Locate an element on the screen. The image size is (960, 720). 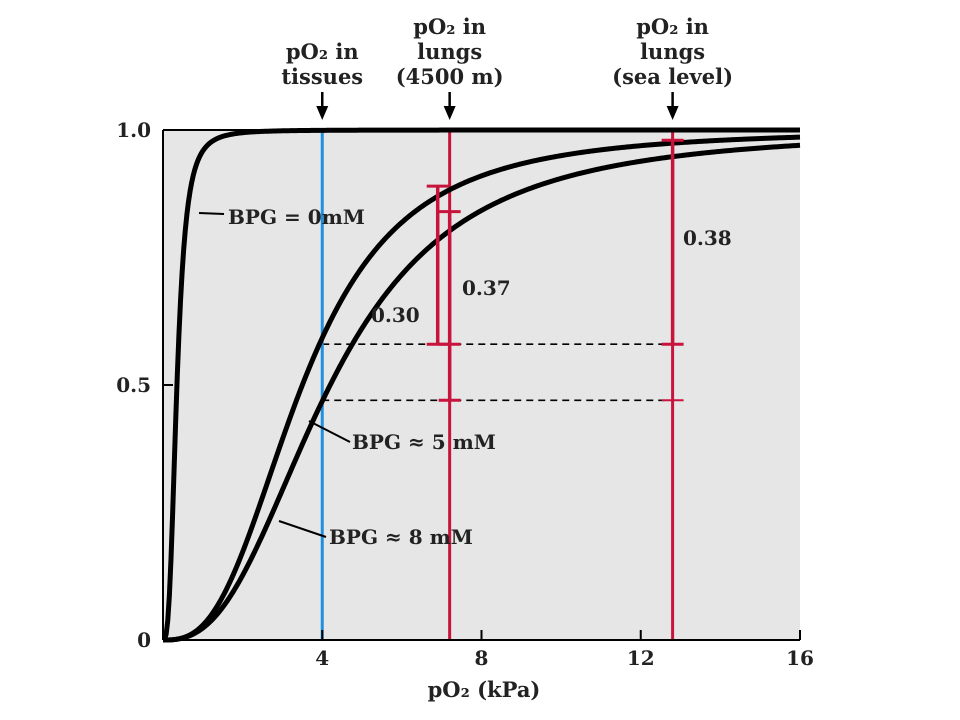
y-tick-label-0: 0 is located at coordinates (144, 640).